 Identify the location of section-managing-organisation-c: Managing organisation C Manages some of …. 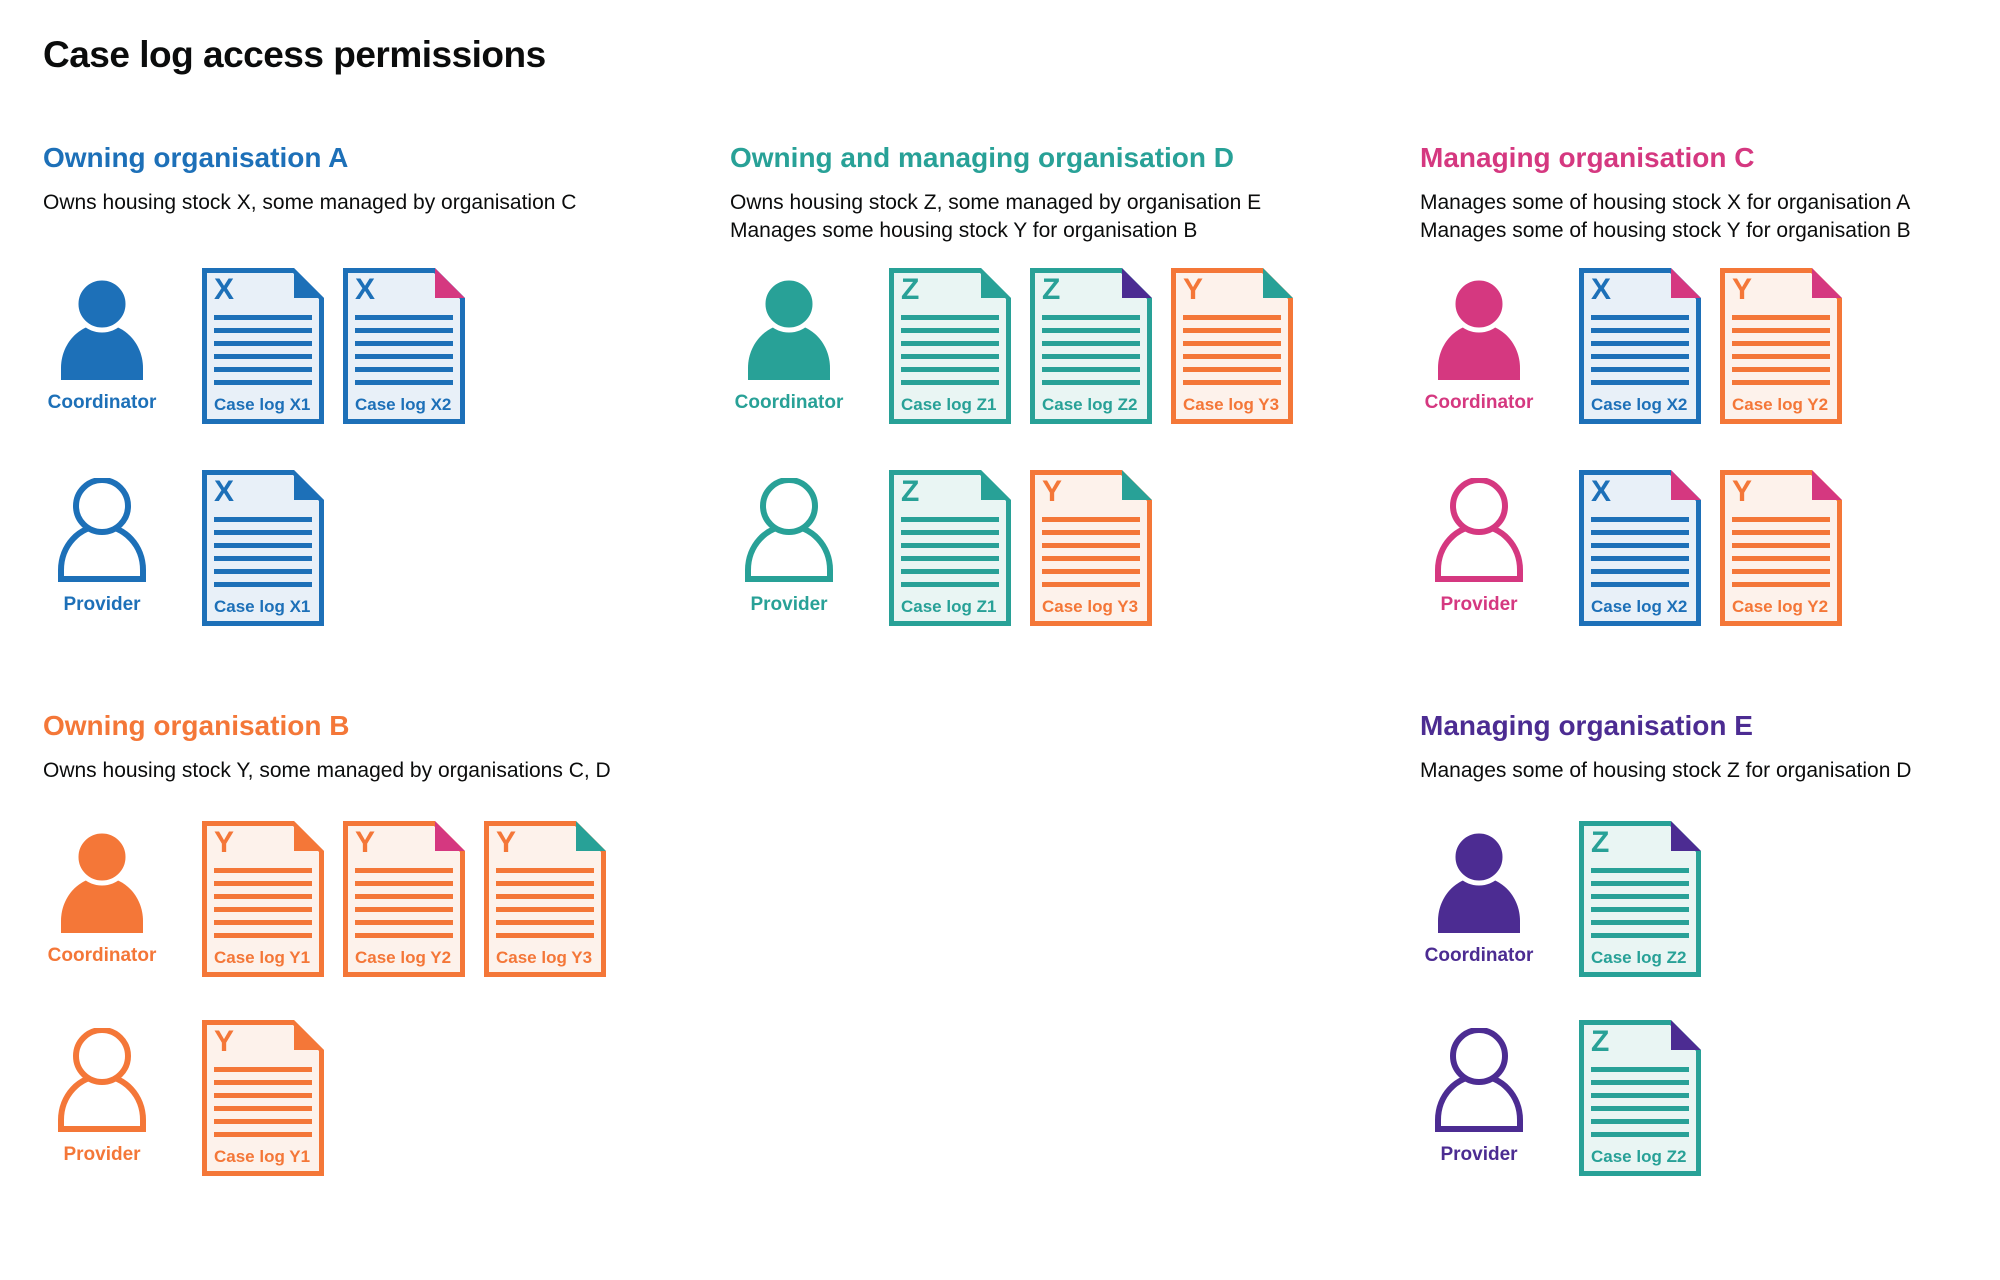
(1710, 193).